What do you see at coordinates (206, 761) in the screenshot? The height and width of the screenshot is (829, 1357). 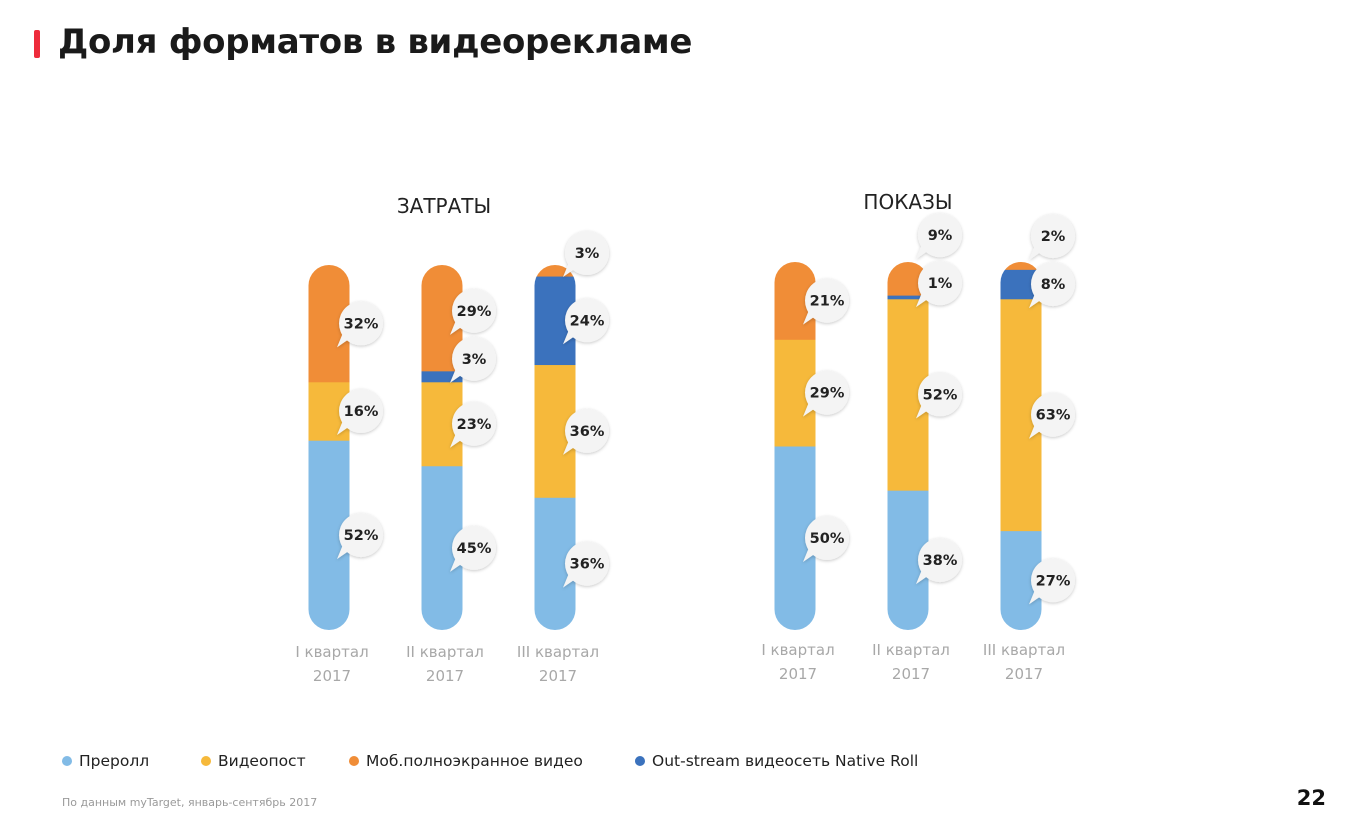 I see `legend-dot-videopost` at bounding box center [206, 761].